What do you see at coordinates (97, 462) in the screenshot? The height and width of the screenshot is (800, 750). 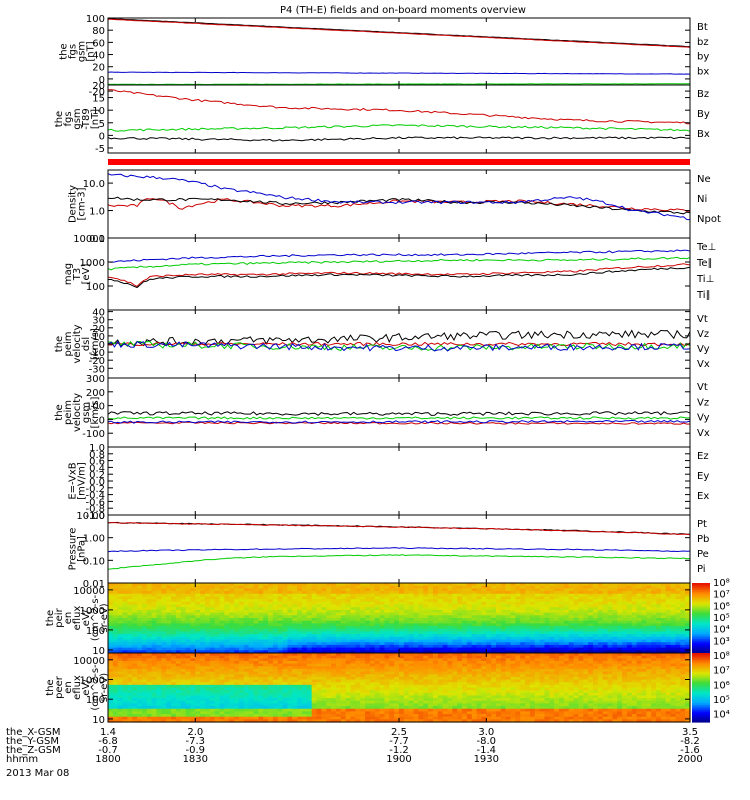 I see `y-tick-label: 0.6` at bounding box center [97, 462].